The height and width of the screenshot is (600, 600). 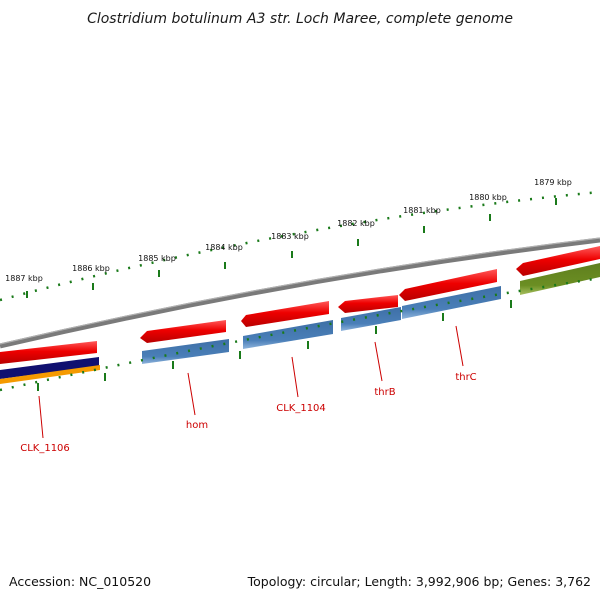 What do you see at coordinates (91, 268) in the screenshot?
I see `scale-label-1886: 1886 kbp` at bounding box center [91, 268].